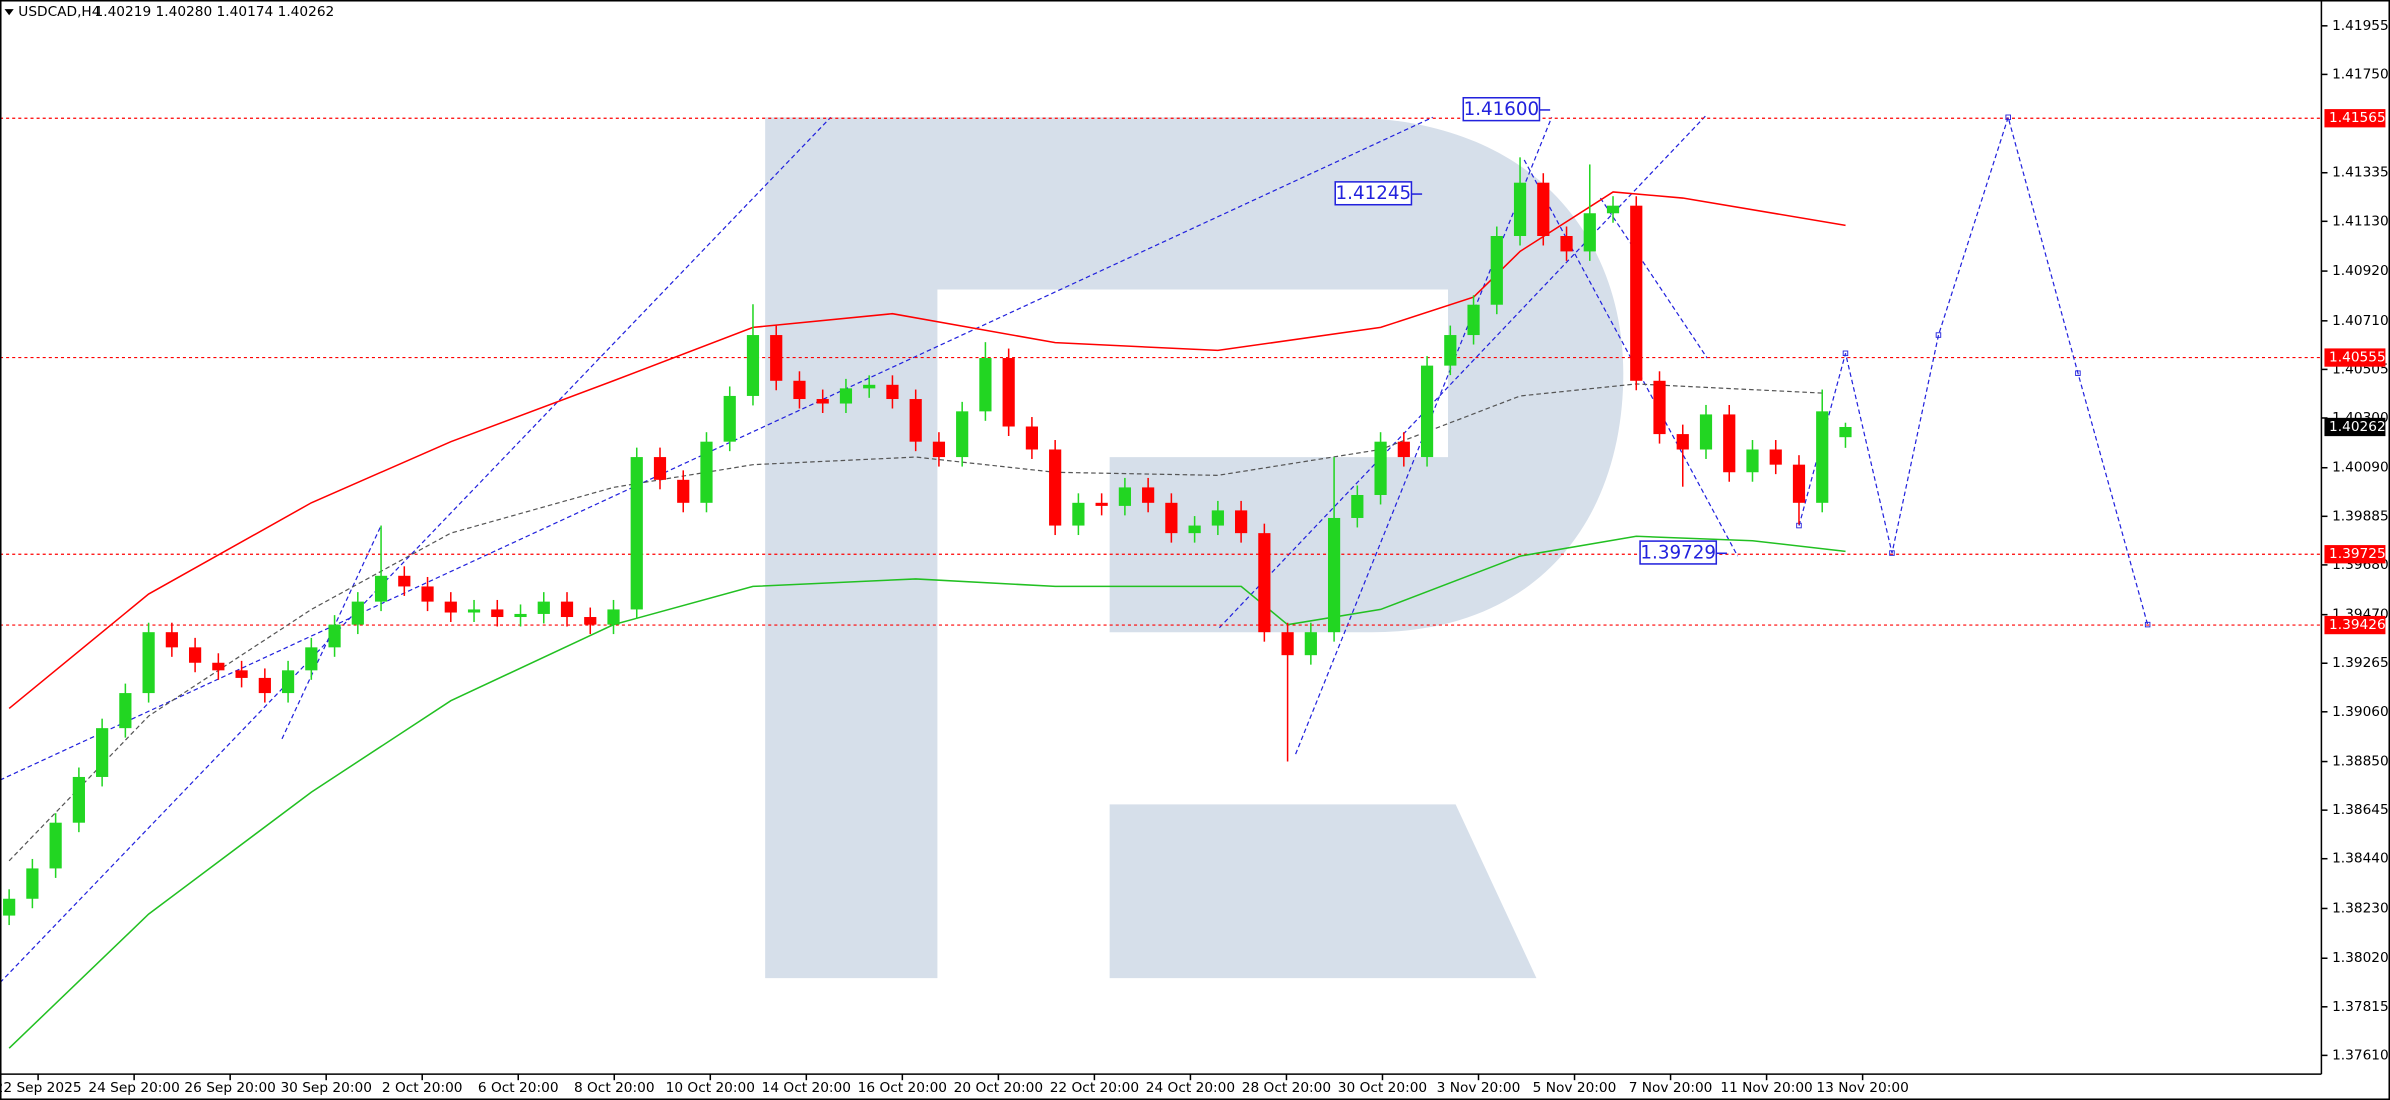  Describe the element at coordinates (422, 1088) in the screenshot. I see `x-tick-label: 2 Oct 20:00` at that location.